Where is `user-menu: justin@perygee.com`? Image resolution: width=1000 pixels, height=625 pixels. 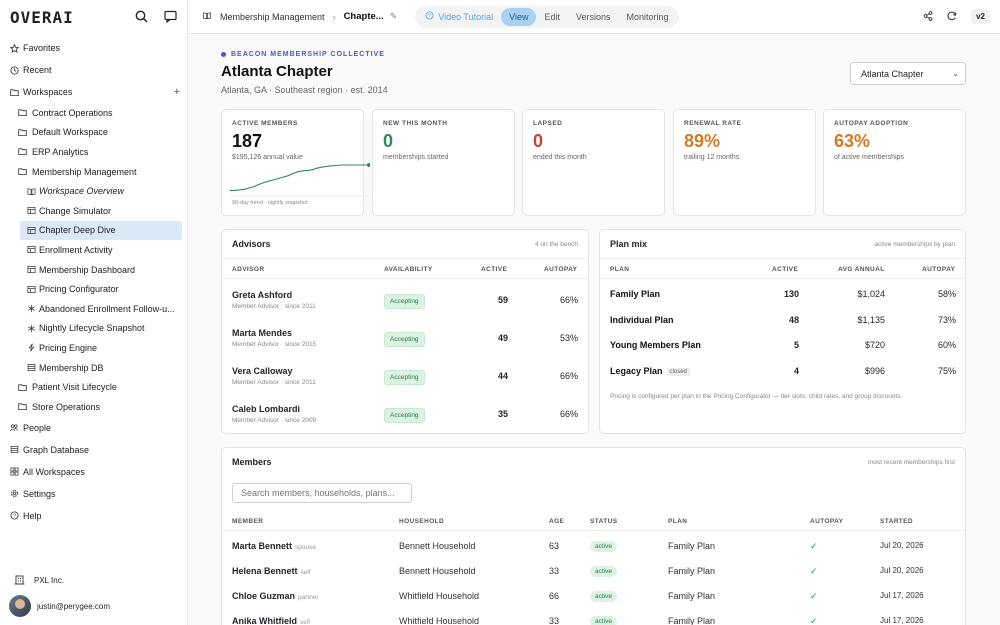
user-menu: justin@perygee.com is located at coordinates (55, 606).